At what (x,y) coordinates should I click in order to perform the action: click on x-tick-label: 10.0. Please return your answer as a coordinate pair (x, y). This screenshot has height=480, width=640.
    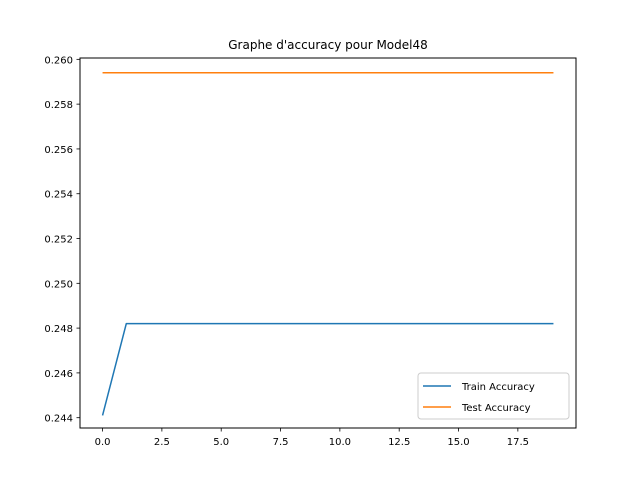
    Looking at the image, I should click on (340, 442).